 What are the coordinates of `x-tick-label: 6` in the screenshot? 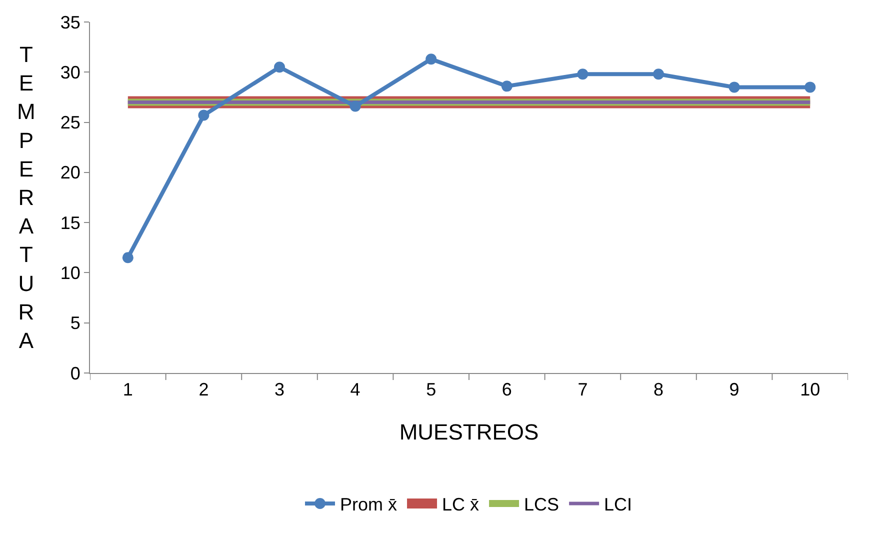 It's located at (507, 390).